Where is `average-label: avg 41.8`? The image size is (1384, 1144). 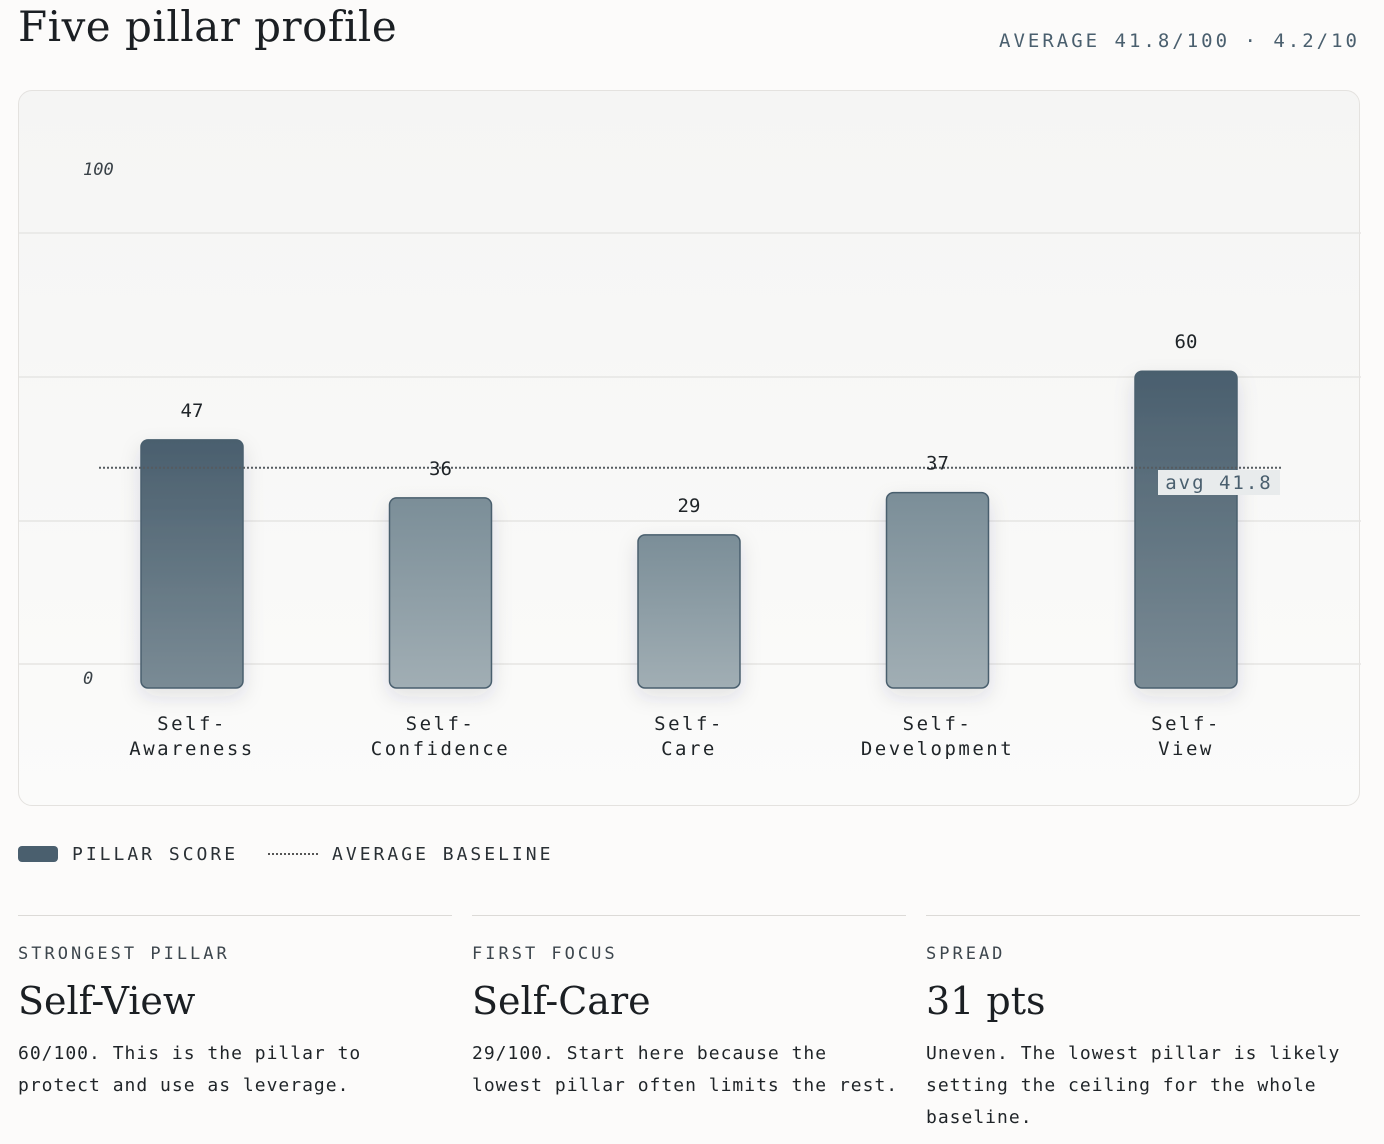 average-label: avg 41.8 is located at coordinates (1219, 483).